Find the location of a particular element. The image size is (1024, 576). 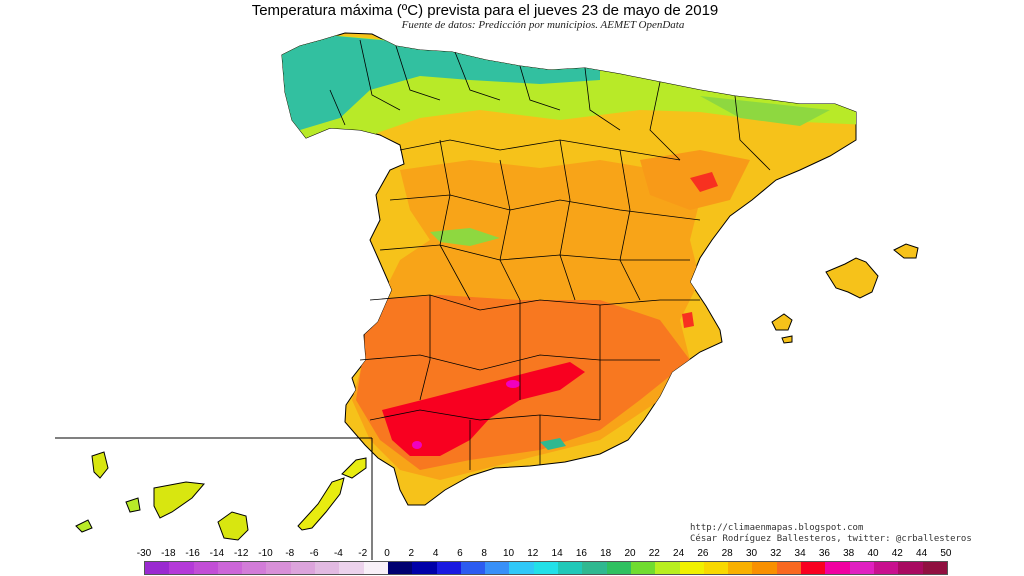

legend-color-bar is located at coordinates (546, 568).